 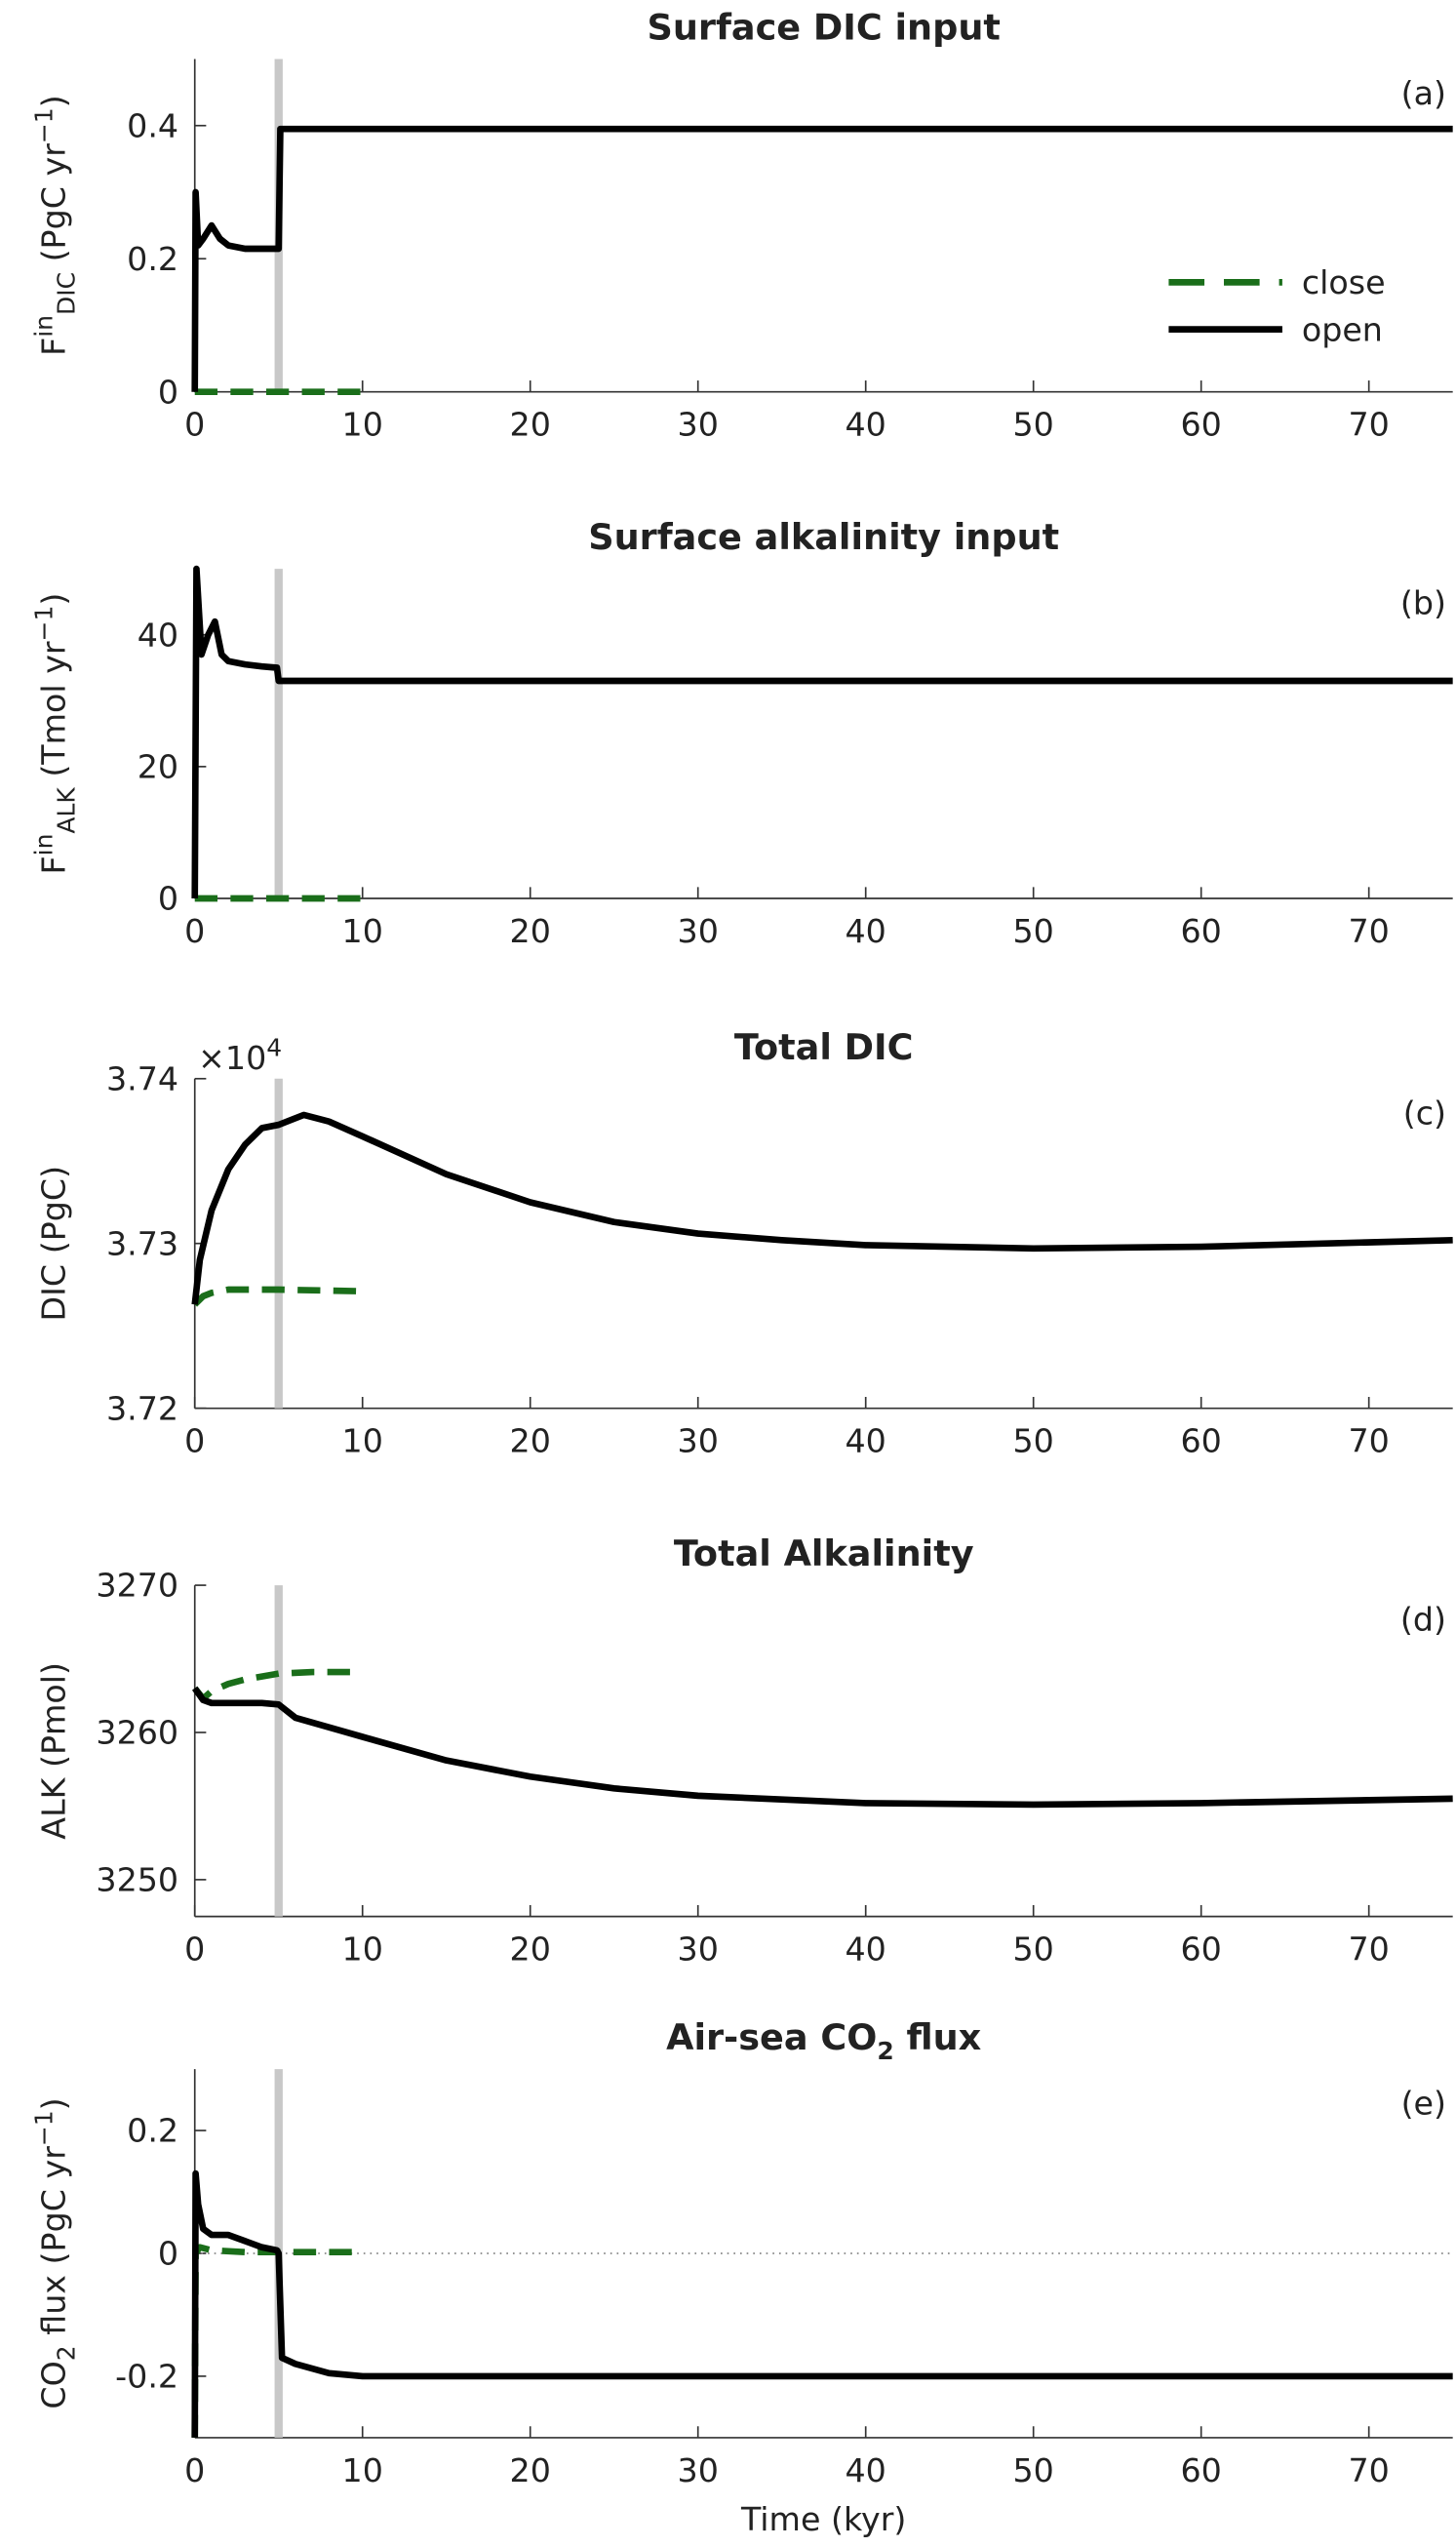 I want to click on y-axis-label-part: DIC, so click(x=67, y=293).